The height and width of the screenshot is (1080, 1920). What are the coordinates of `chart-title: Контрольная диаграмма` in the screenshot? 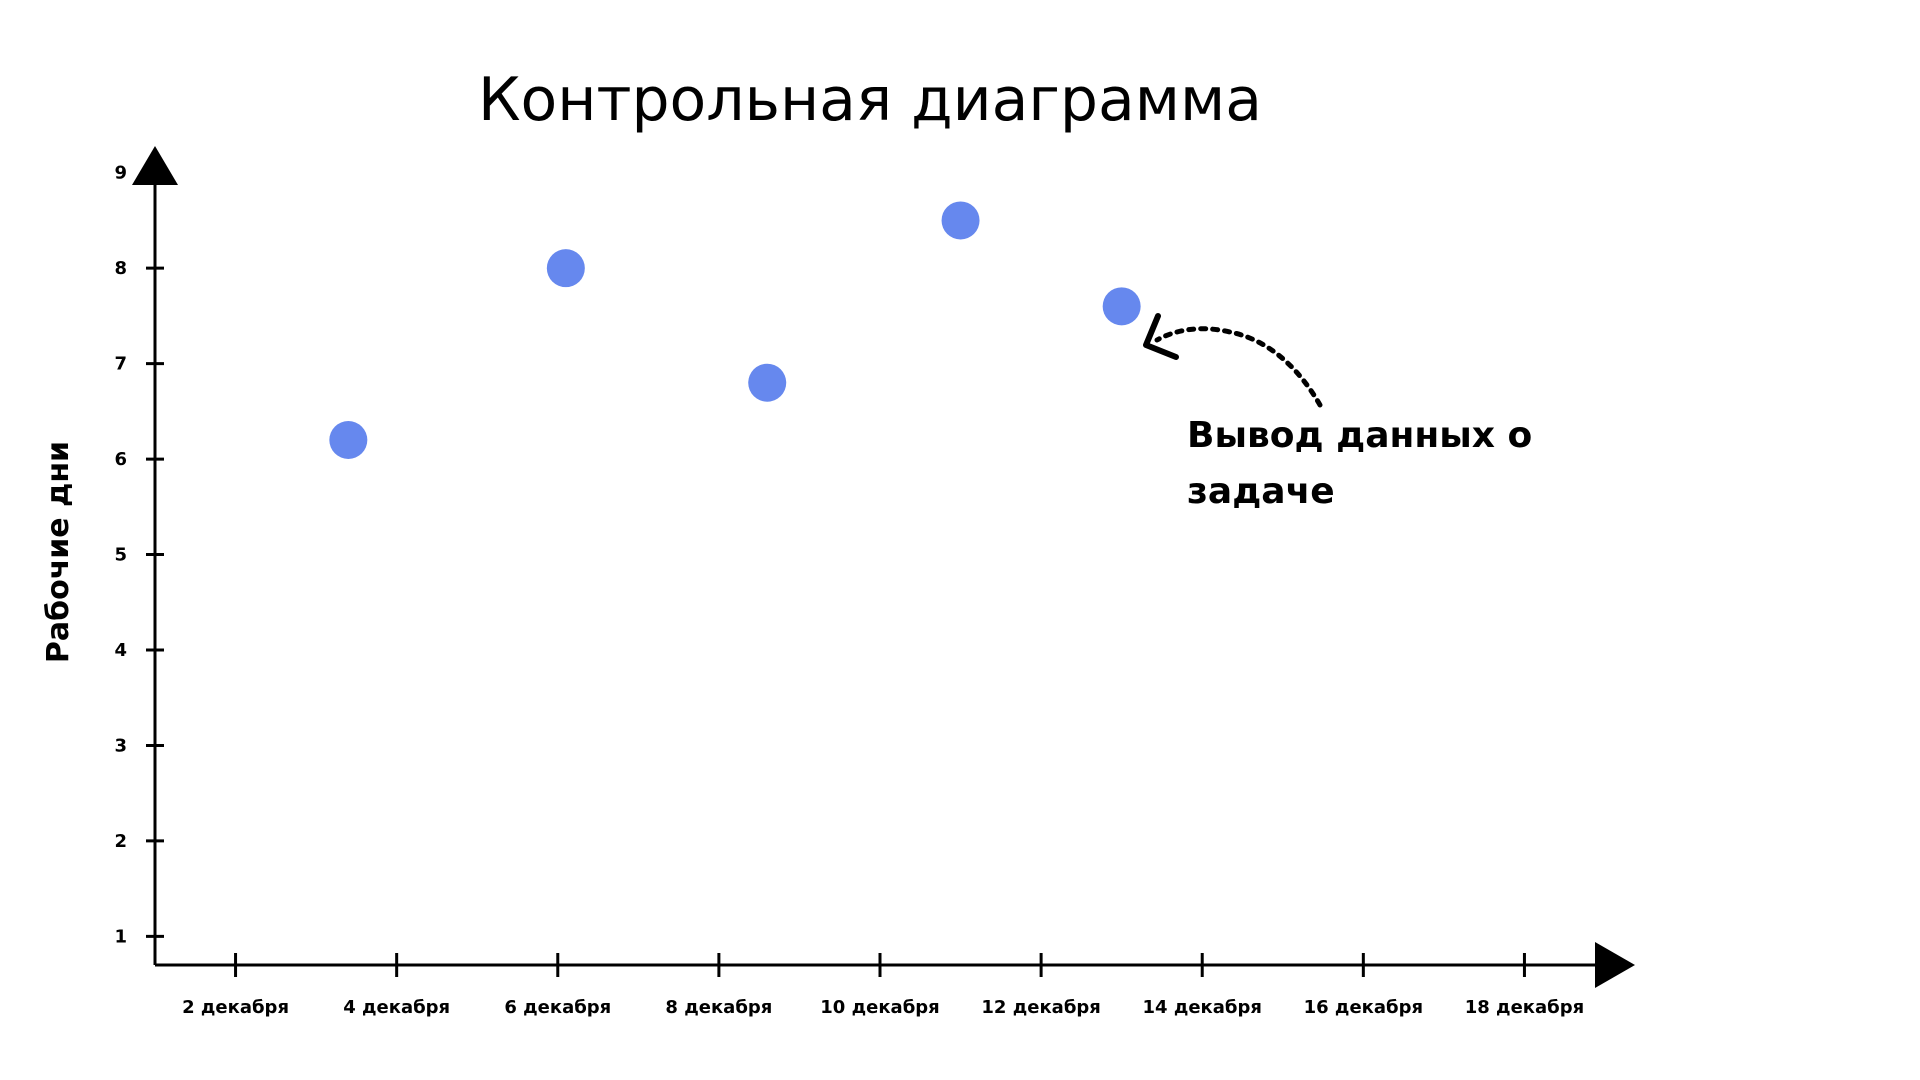 It's located at (870, 100).